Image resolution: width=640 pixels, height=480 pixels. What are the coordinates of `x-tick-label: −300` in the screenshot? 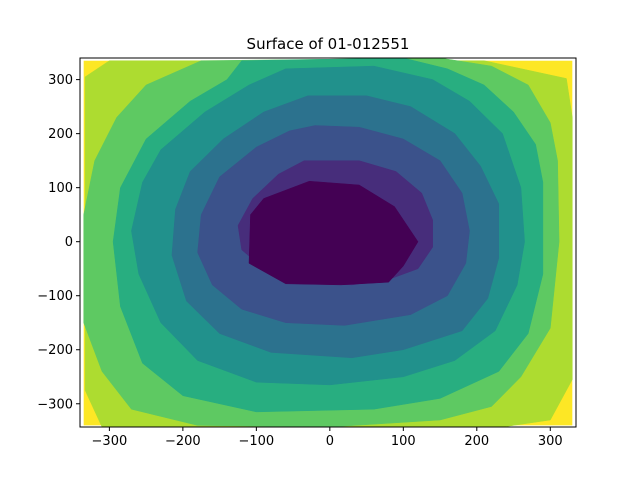 It's located at (110, 441).